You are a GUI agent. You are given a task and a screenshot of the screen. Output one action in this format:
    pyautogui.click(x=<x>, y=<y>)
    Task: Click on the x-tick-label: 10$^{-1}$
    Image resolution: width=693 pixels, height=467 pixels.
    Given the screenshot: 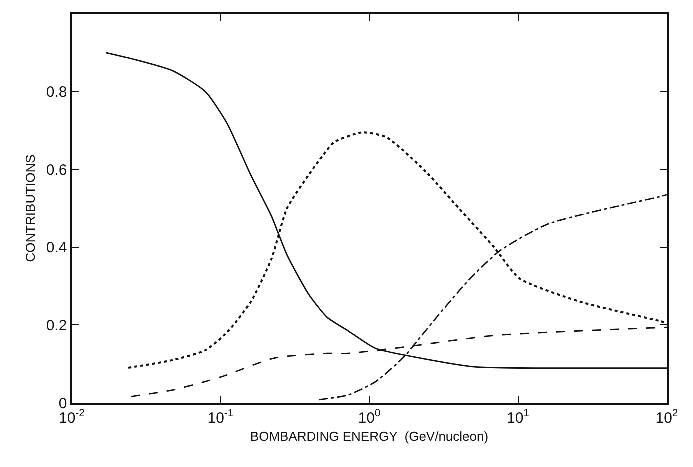 What is the action you would take?
    pyautogui.click(x=221, y=417)
    